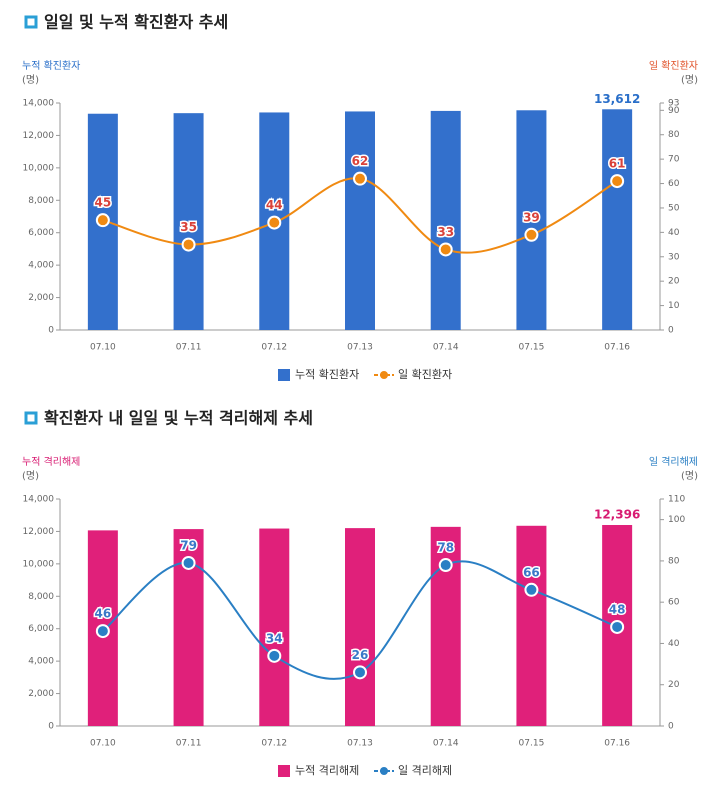 The height and width of the screenshot is (793, 720). What do you see at coordinates (274, 205) in the screenshot?
I see `point-value-label: 44` at bounding box center [274, 205].